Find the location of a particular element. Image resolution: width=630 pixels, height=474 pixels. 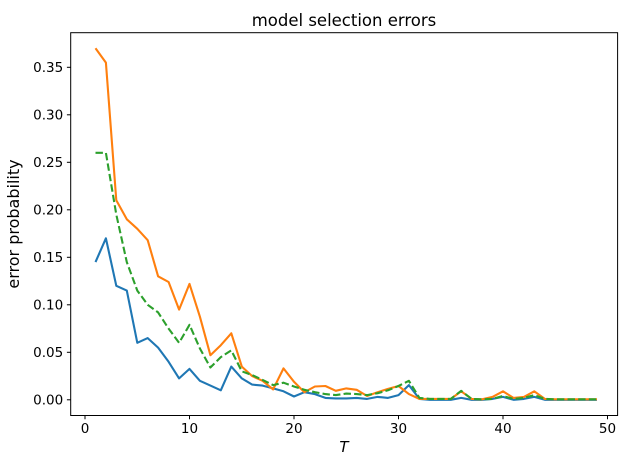

x-tick-label: 30 is located at coordinates (398, 429).